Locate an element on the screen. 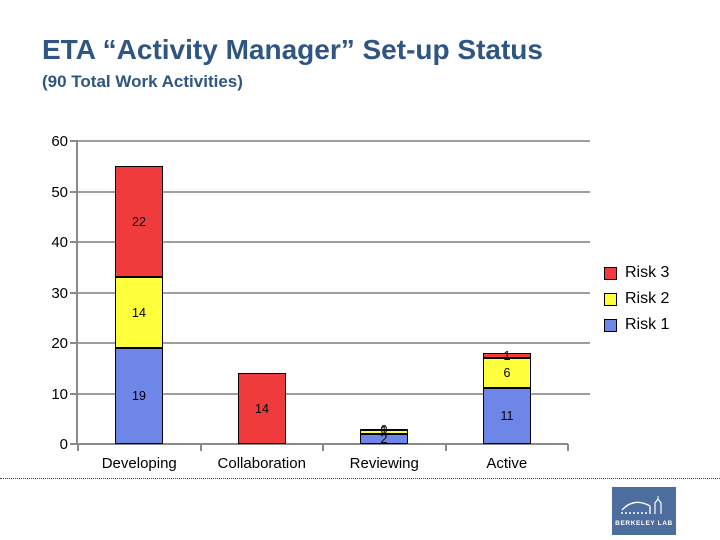  bar-segment-risk-3: 22 is located at coordinates (139, 222).